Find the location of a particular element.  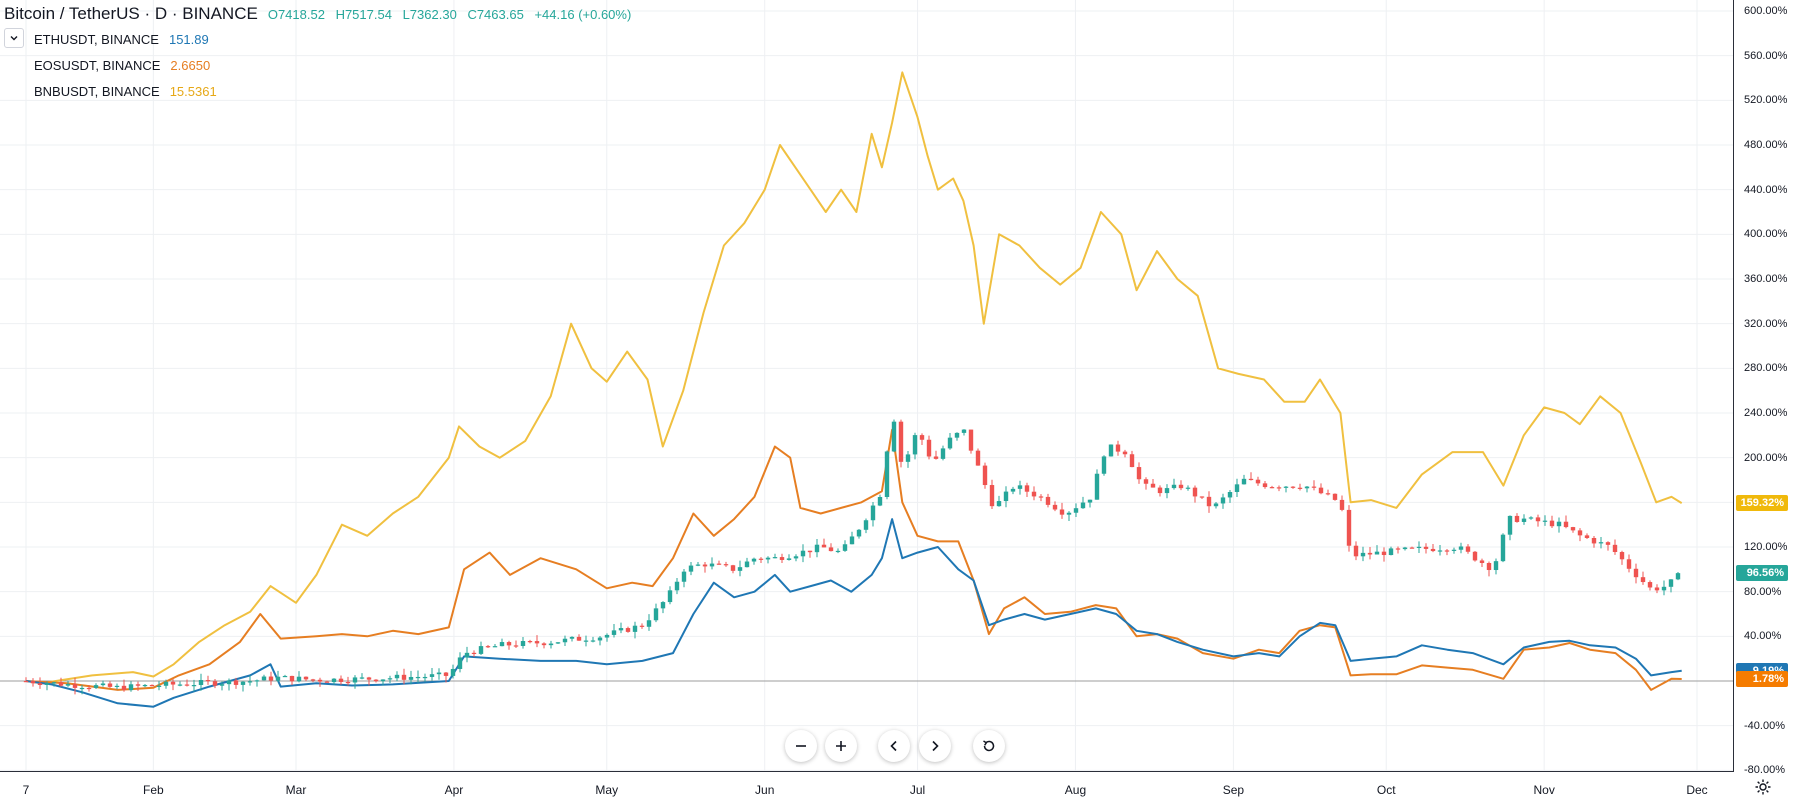

x-tick-label: Sep is located at coordinates (1233, 790).